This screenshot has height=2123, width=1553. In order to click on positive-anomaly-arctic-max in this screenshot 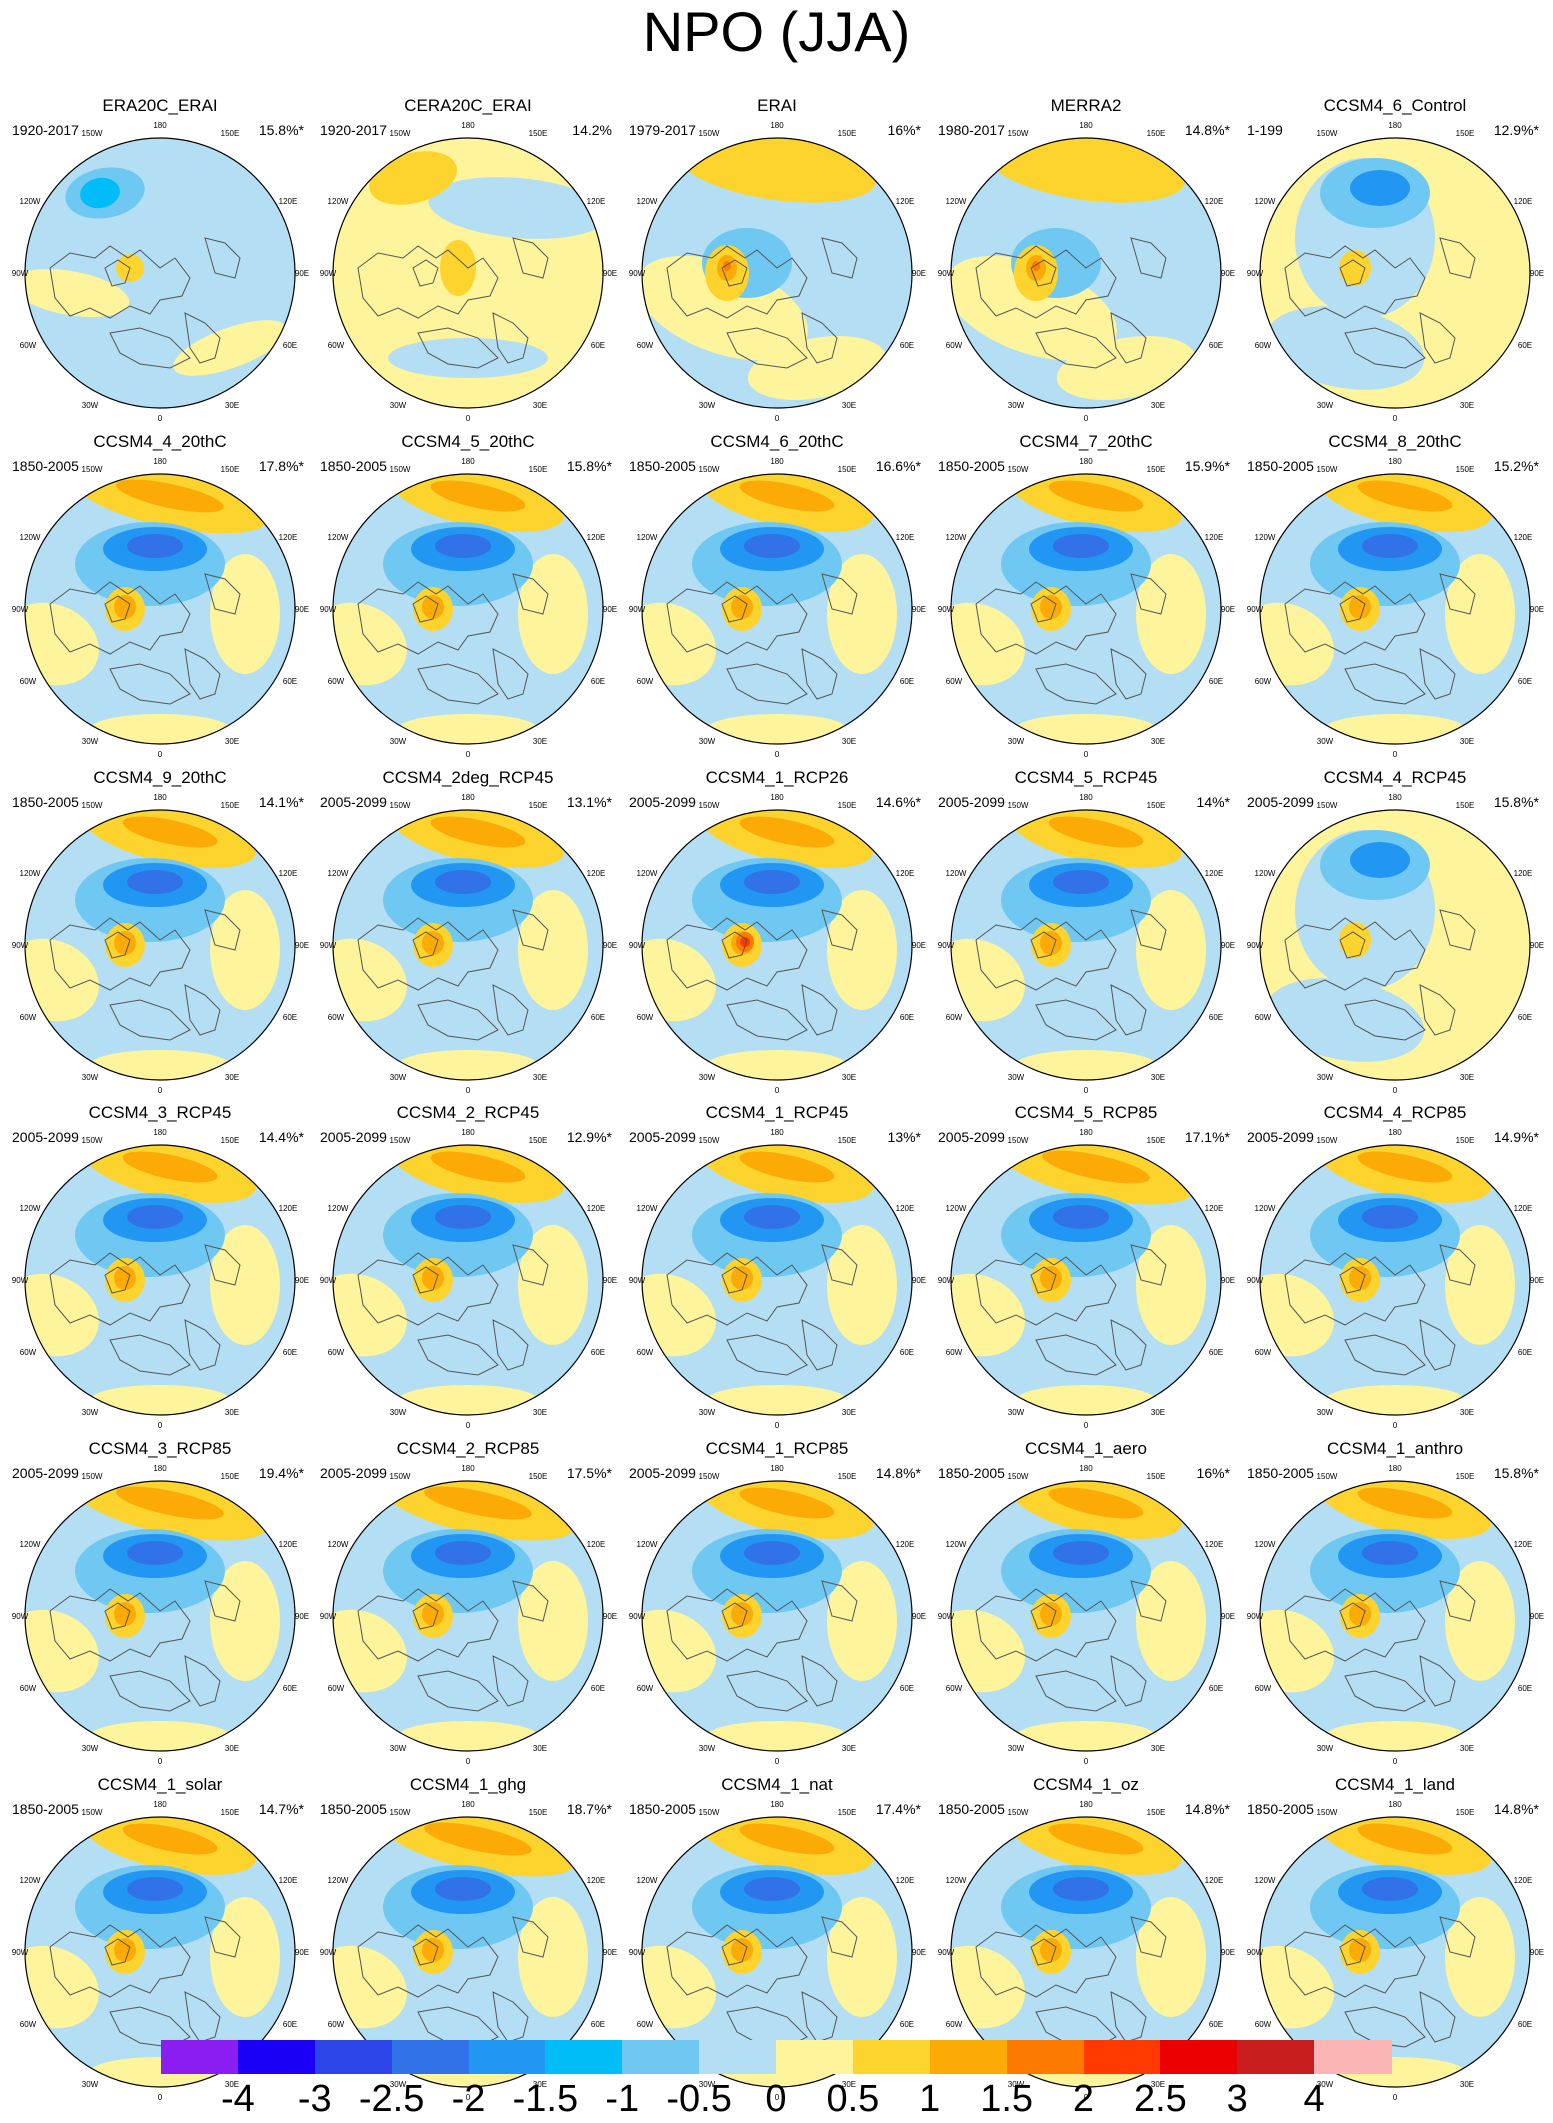, I will do `click(745, 942)`.